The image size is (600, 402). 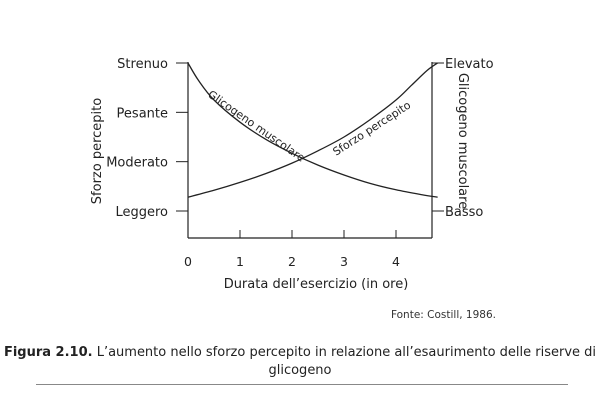 What do you see at coordinates (137, 163) in the screenshot?
I see `y-tick-label-left: Moderato` at bounding box center [137, 163].